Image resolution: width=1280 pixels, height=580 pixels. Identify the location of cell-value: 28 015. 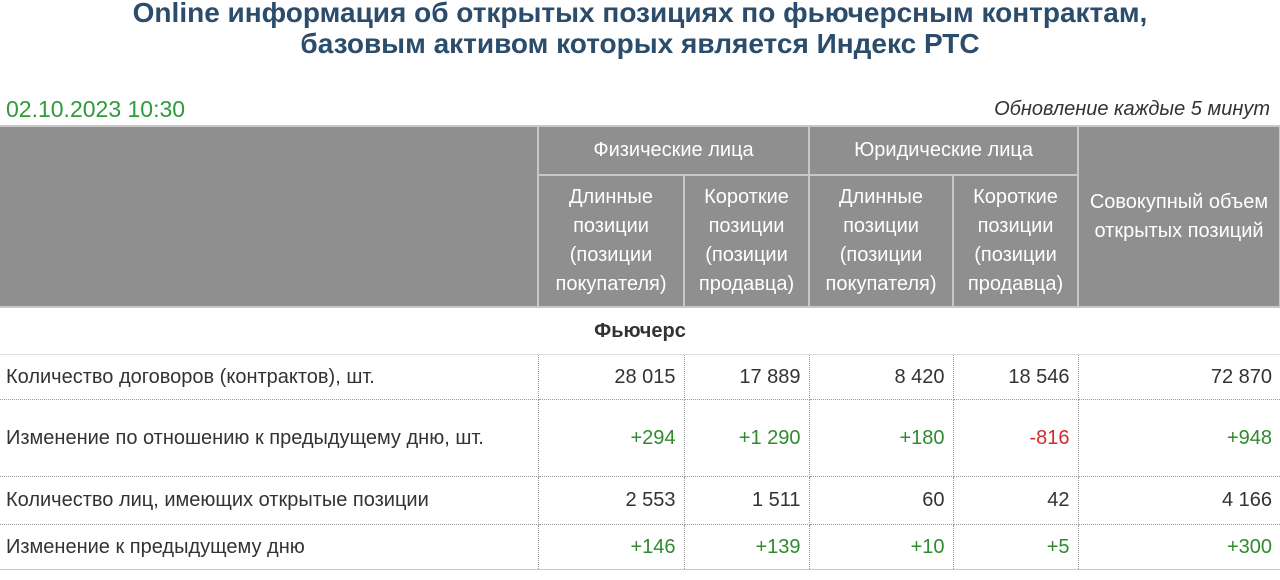
(611, 377).